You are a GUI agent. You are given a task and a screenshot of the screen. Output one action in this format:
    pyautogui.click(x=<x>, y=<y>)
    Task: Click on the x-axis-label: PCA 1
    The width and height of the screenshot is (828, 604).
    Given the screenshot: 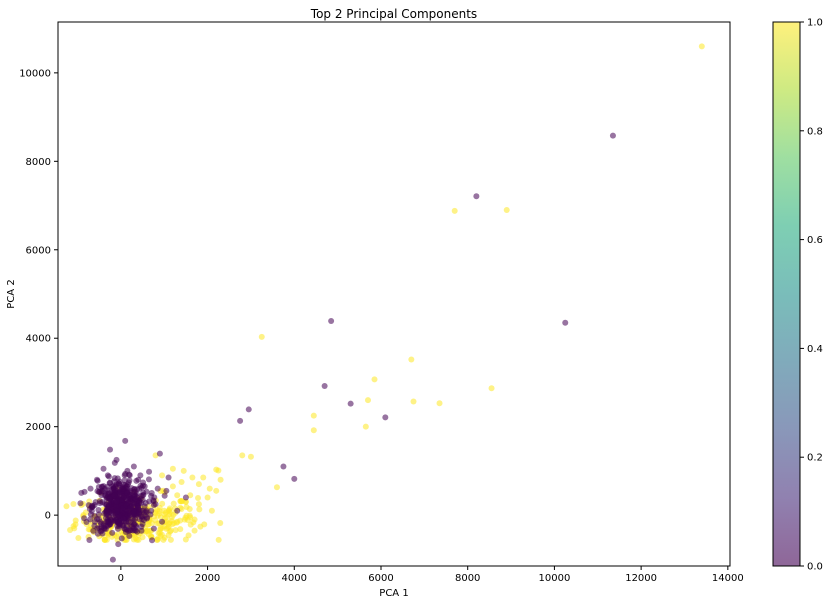 What is the action you would take?
    pyautogui.click(x=393, y=593)
    